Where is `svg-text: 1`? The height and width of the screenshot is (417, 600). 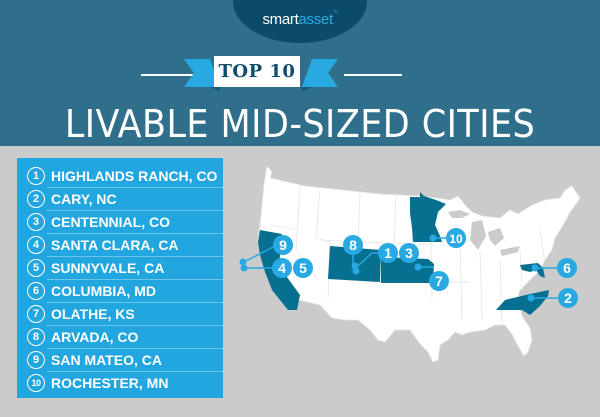
svg-text: 1 is located at coordinates (388, 253).